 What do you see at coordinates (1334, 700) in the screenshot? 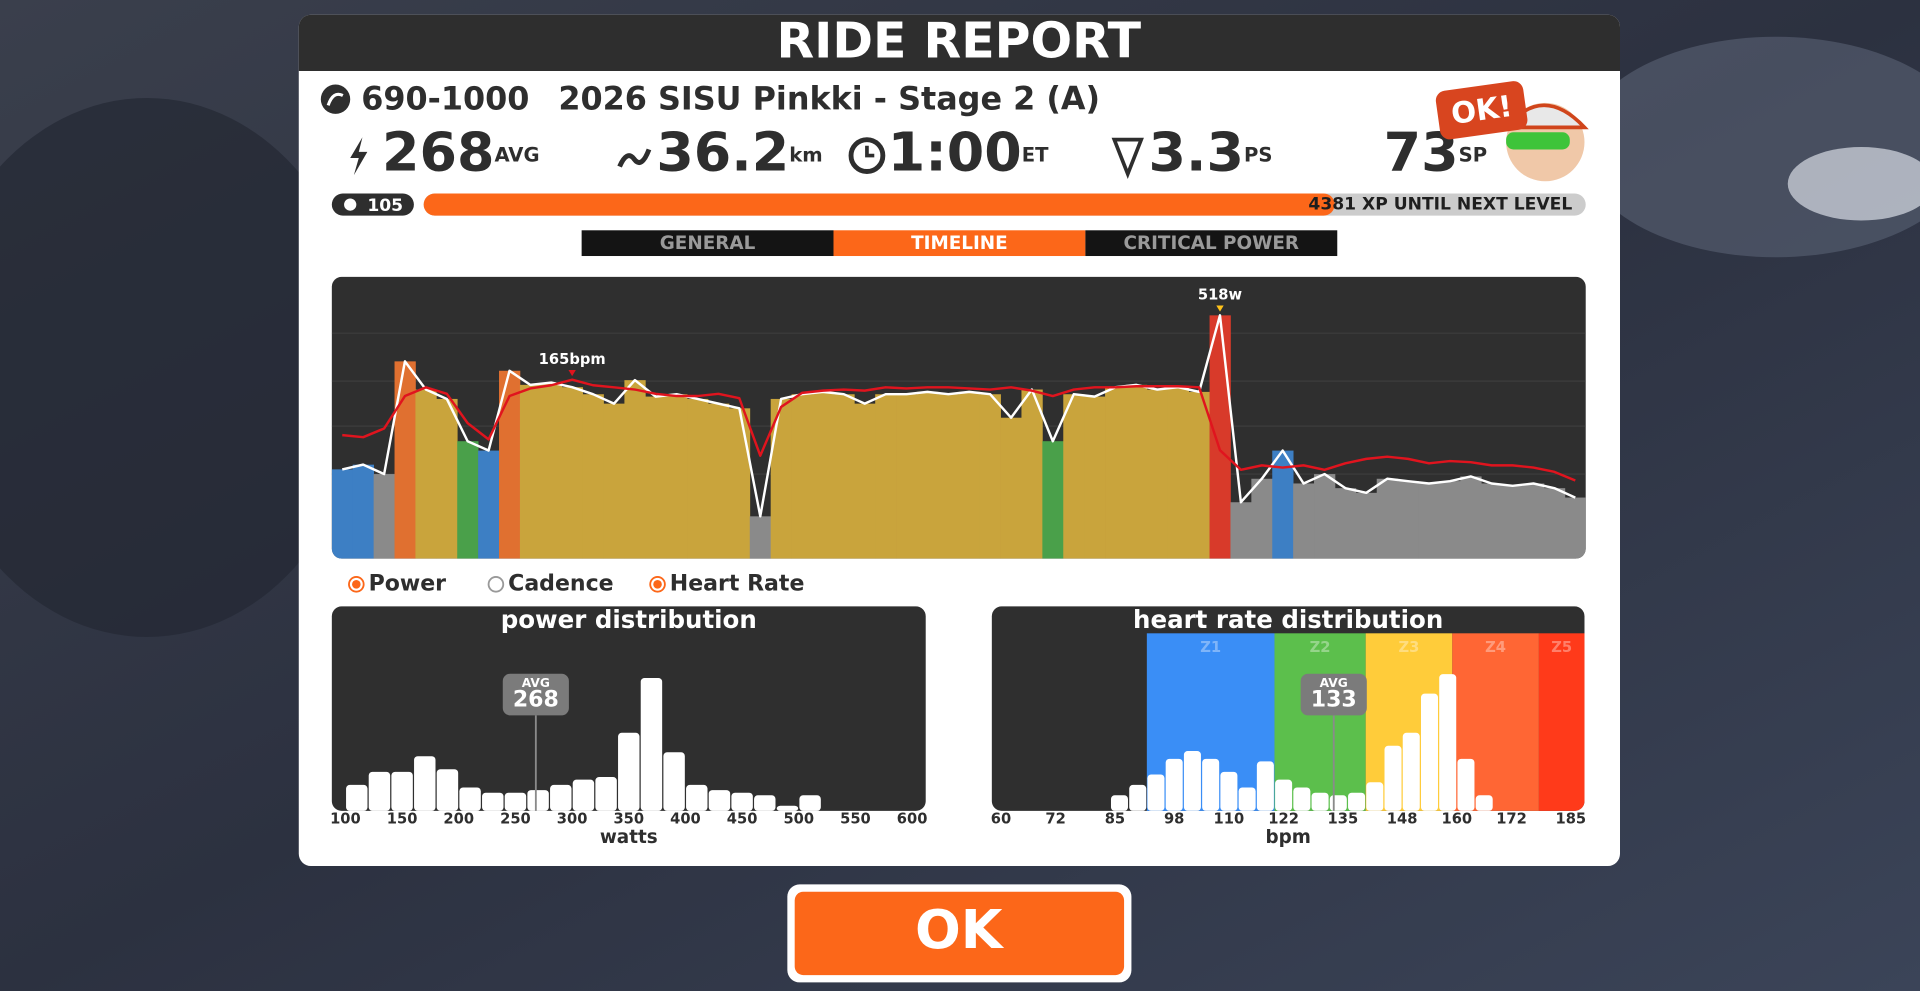
I see `avg-value: 133` at bounding box center [1334, 700].